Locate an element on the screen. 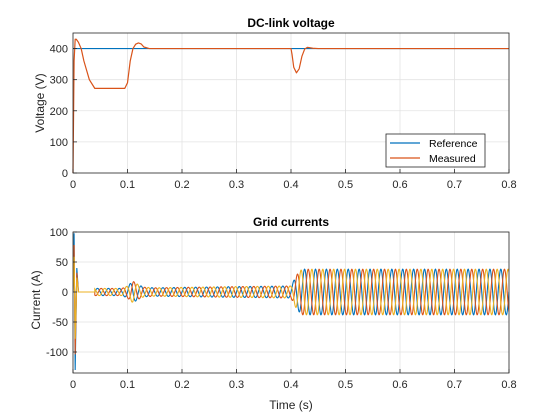 The image size is (560, 420). y-tick-label: -50 is located at coordinates (60, 323).